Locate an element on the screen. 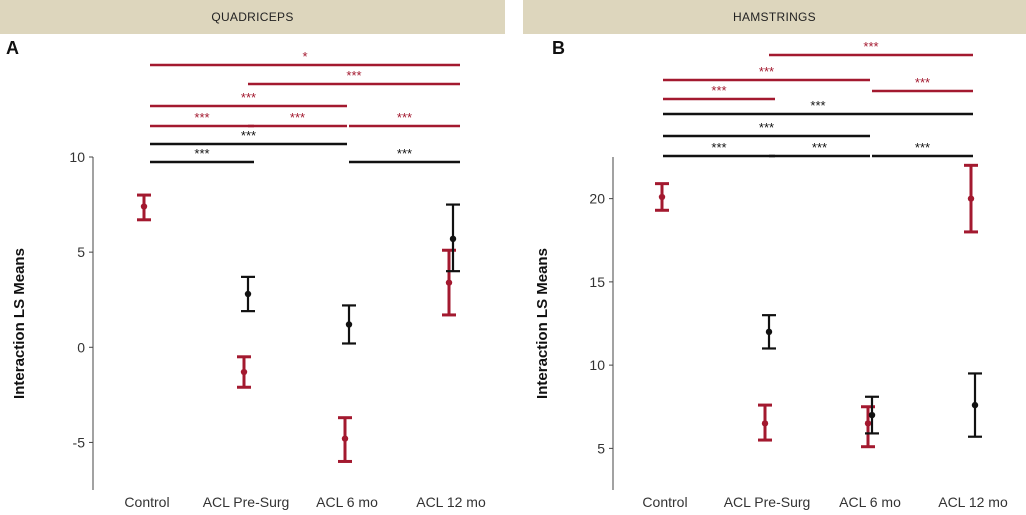 The image size is (1026, 515). p1-category-label: ACL 12 mo is located at coordinates (451, 502).